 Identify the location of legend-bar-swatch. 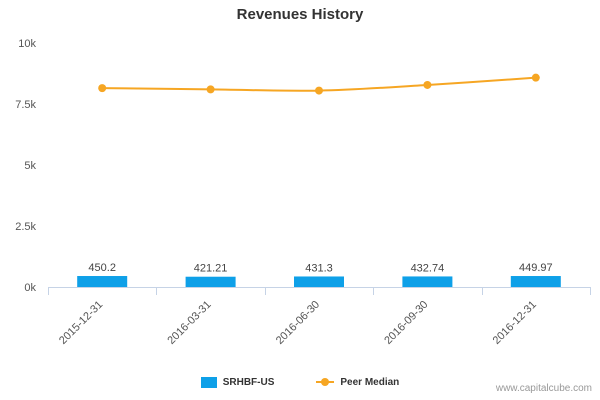
(208, 382).